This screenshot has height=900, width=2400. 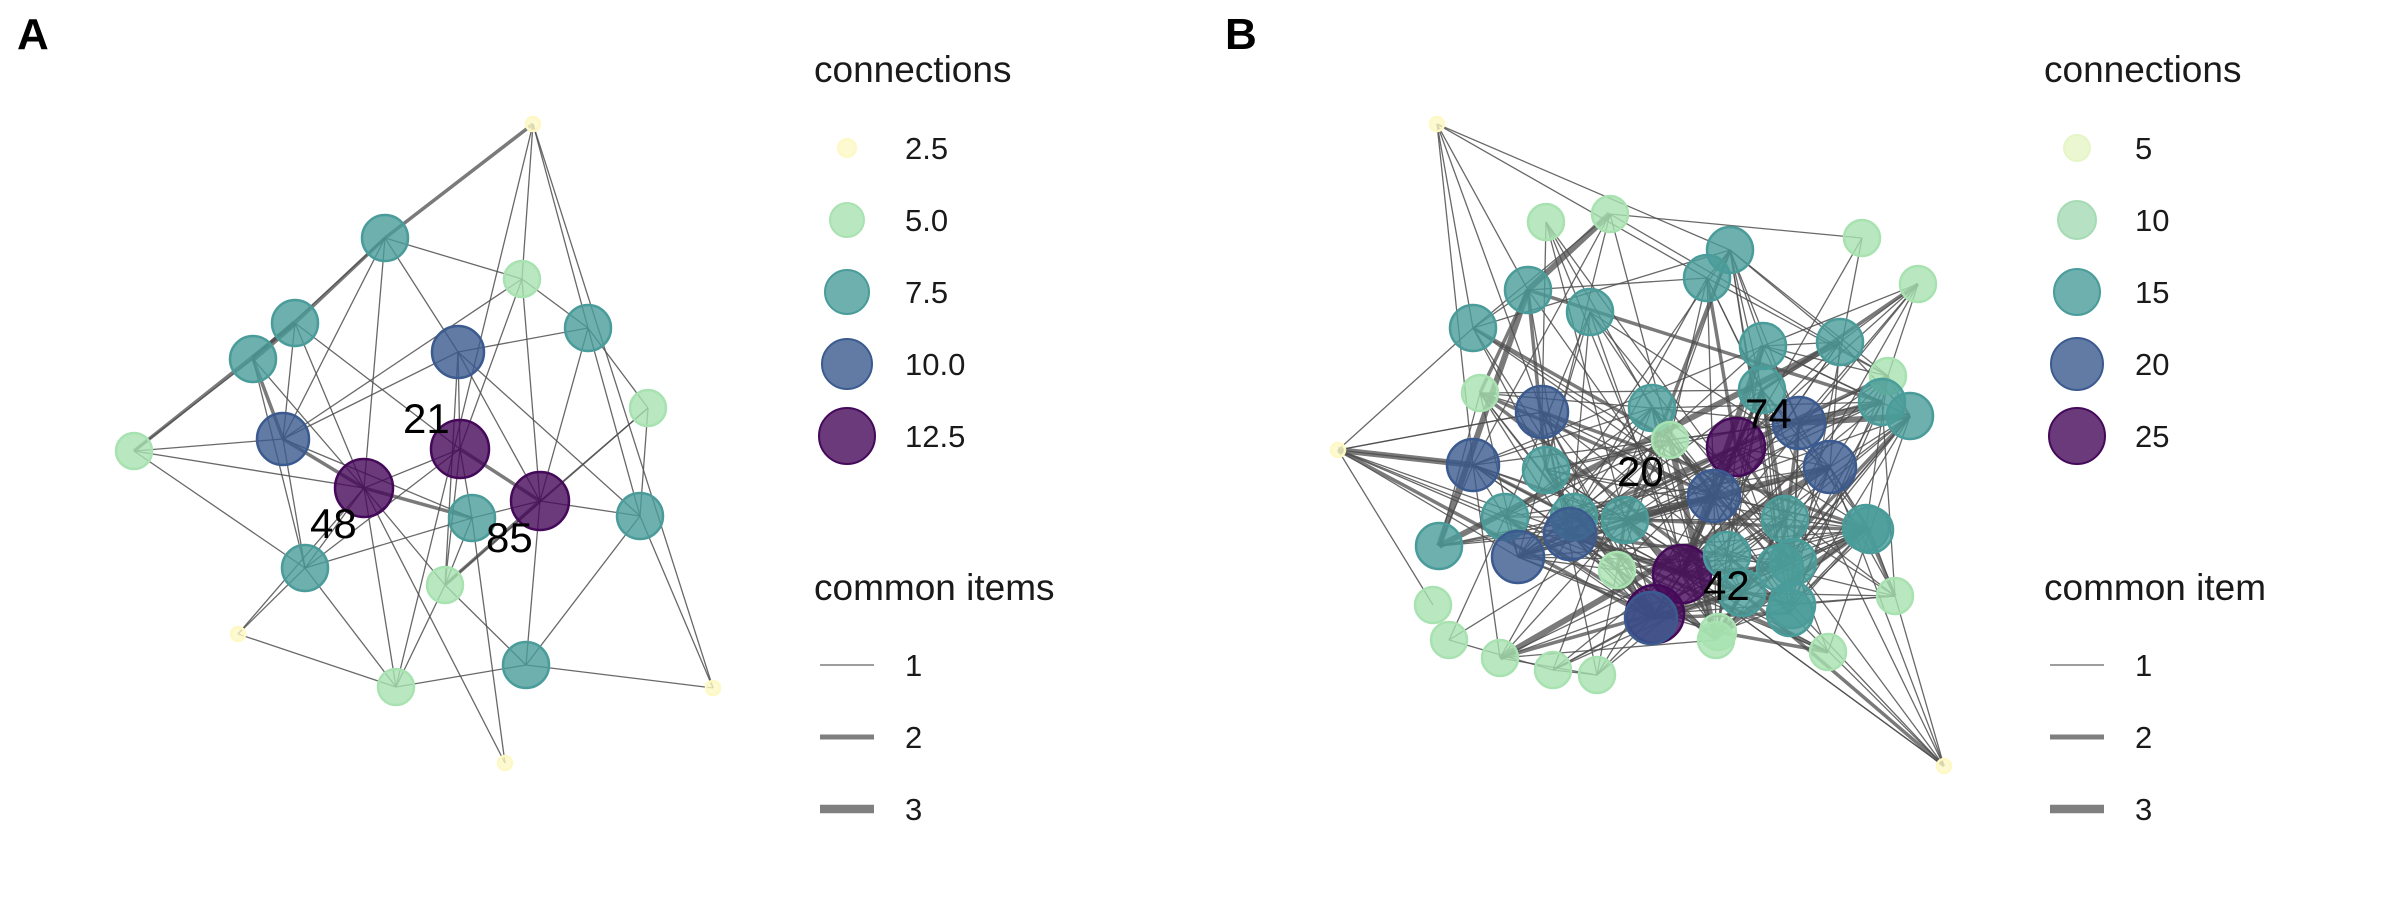 I want to click on legend-size-item: 12.5, so click(x=891, y=436).